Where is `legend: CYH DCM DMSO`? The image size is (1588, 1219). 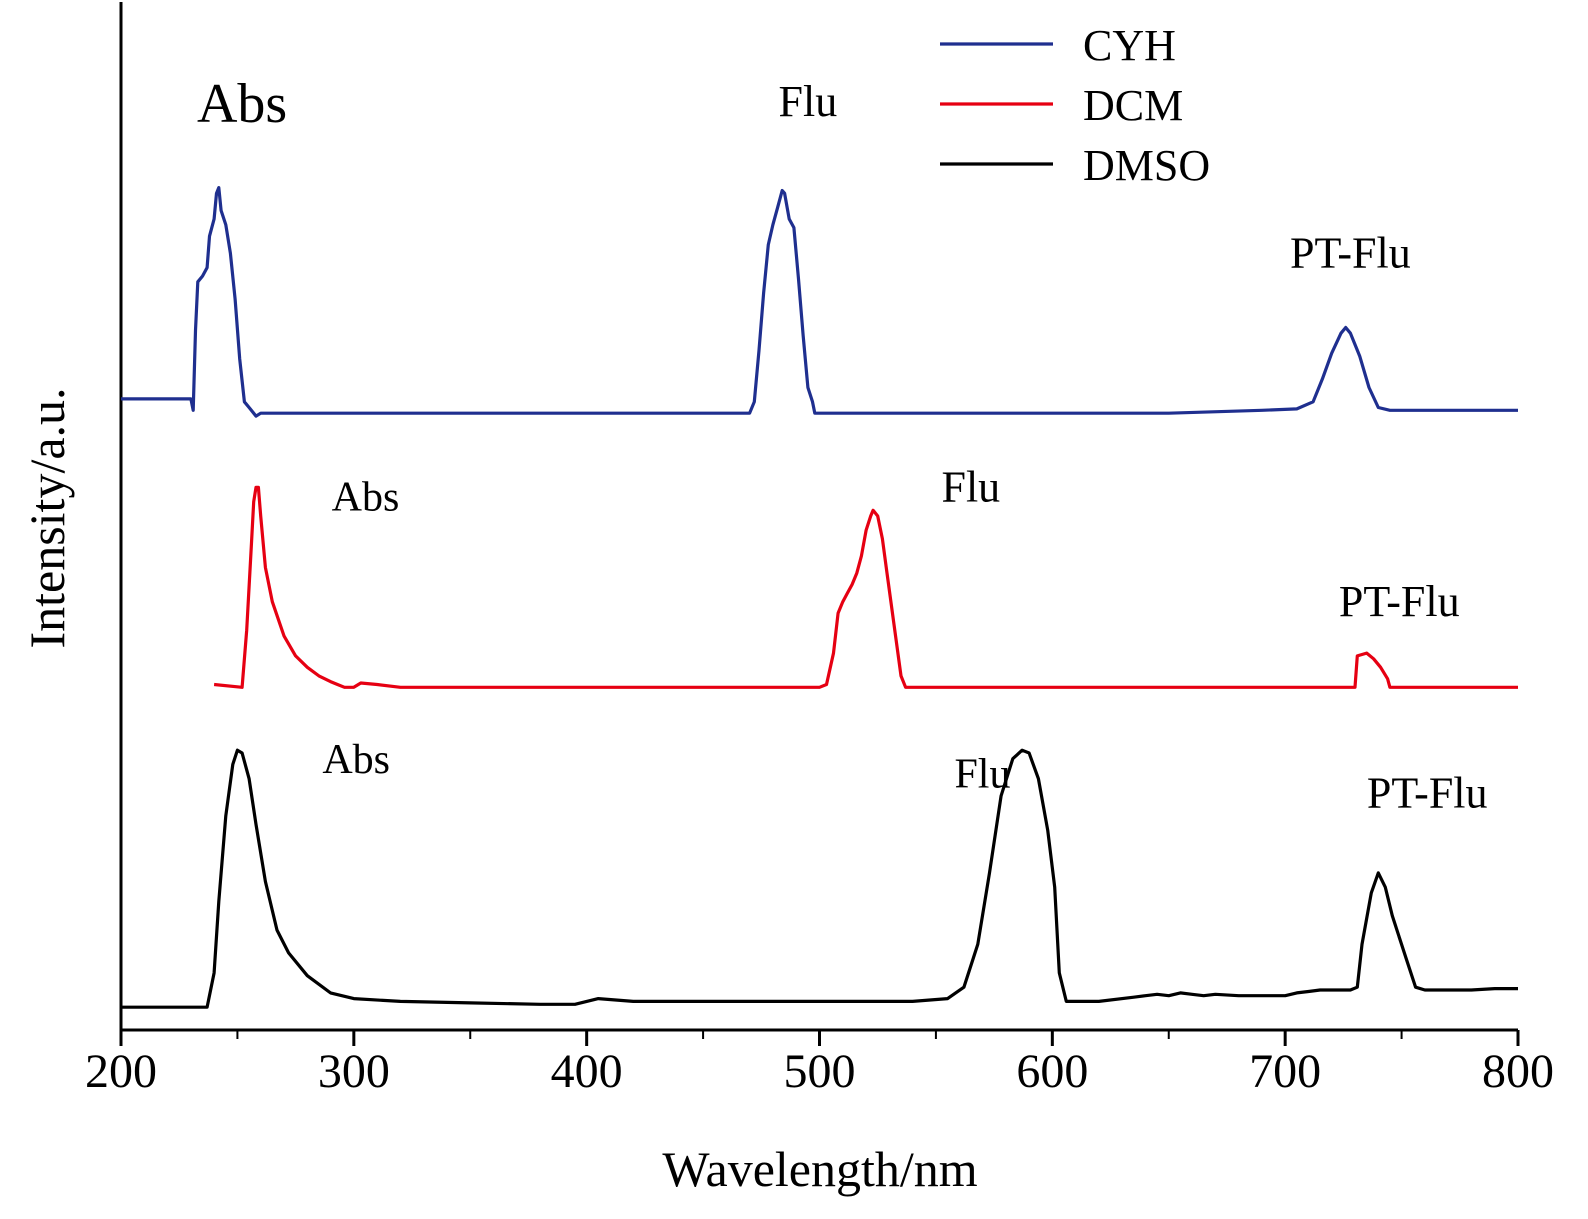 legend: CYH DCM DMSO is located at coordinates (1075, 105).